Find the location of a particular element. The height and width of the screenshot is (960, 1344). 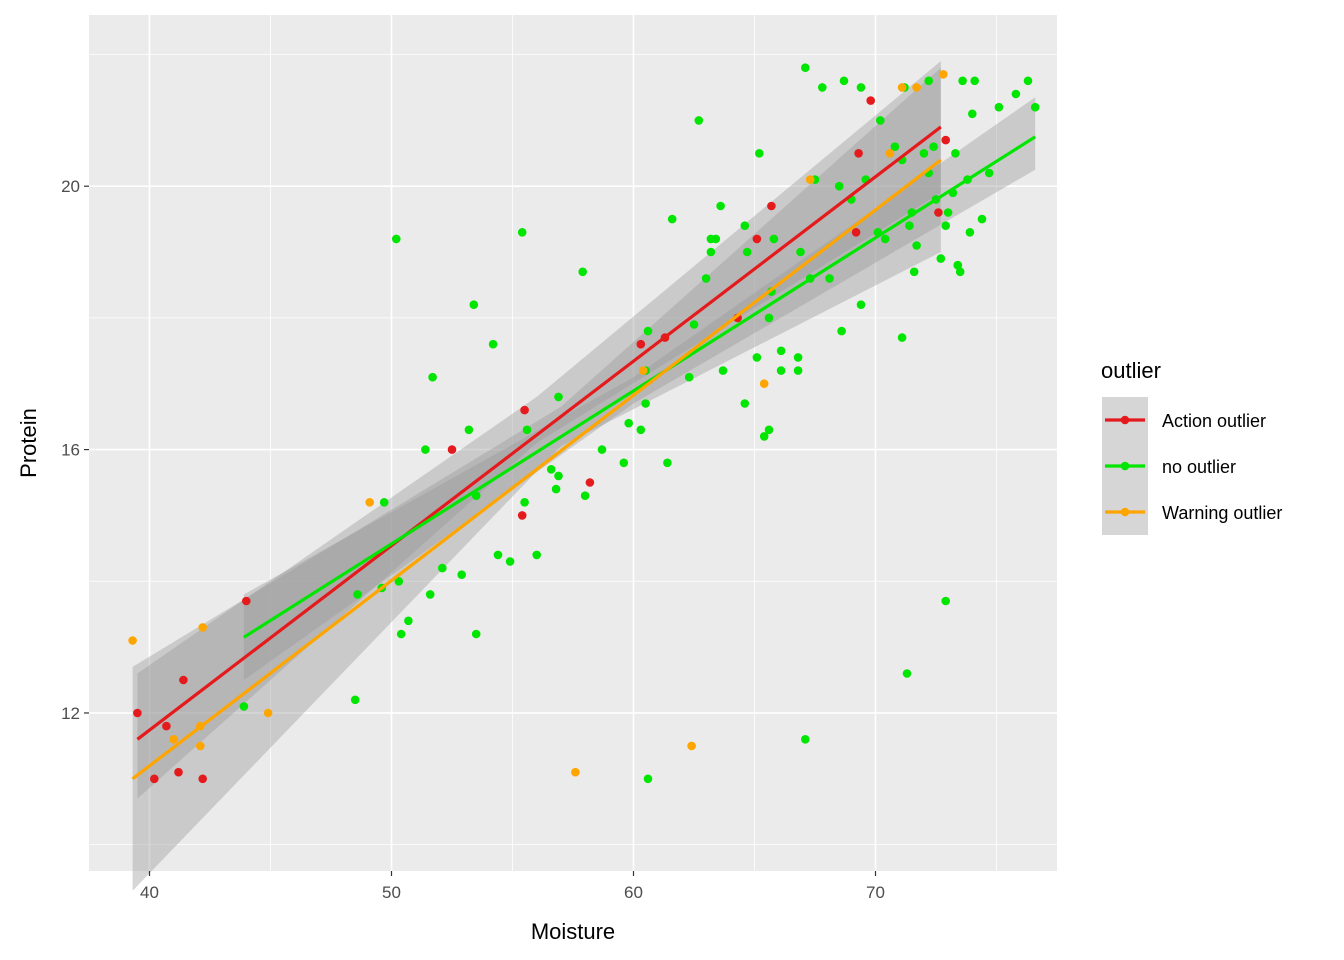

y-tick-label: 16 is located at coordinates (70, 450).